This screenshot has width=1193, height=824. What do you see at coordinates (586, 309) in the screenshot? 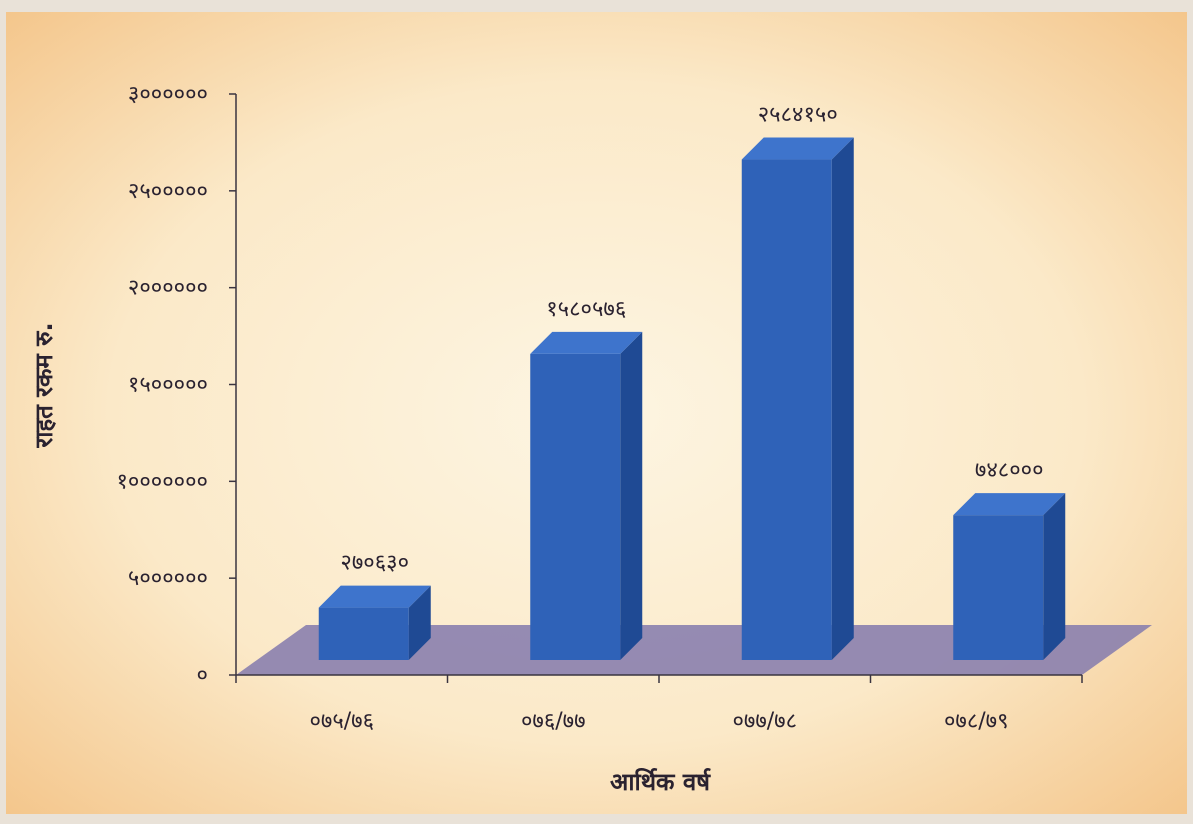
I see `bar-value-label: १५८०५७६` at bounding box center [586, 309].